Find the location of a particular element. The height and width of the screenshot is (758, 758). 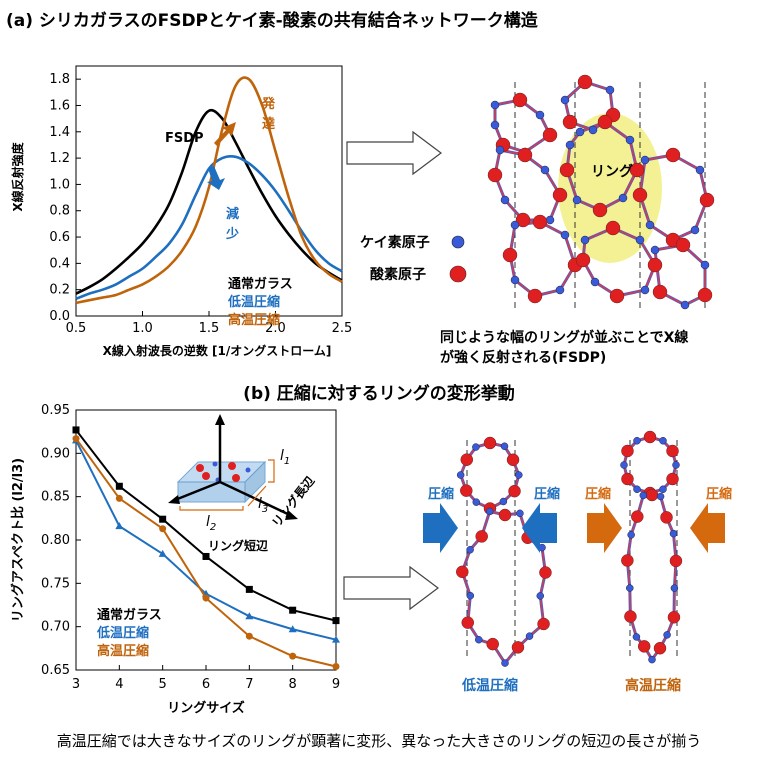

axis-arrow-icon is located at coordinates (291, 515).